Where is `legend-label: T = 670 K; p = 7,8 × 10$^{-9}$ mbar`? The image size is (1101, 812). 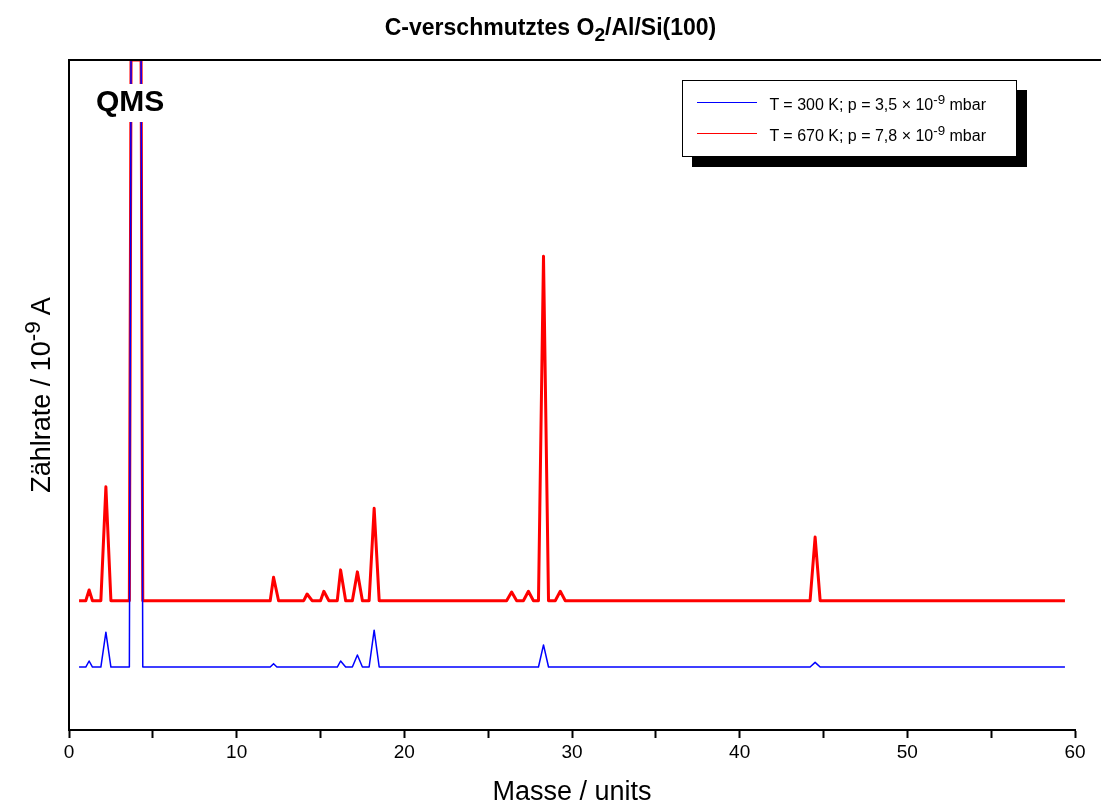 legend-label: T = 670 K; p = 7,8 × 10$^{-9}$ mbar is located at coordinates (877, 134).